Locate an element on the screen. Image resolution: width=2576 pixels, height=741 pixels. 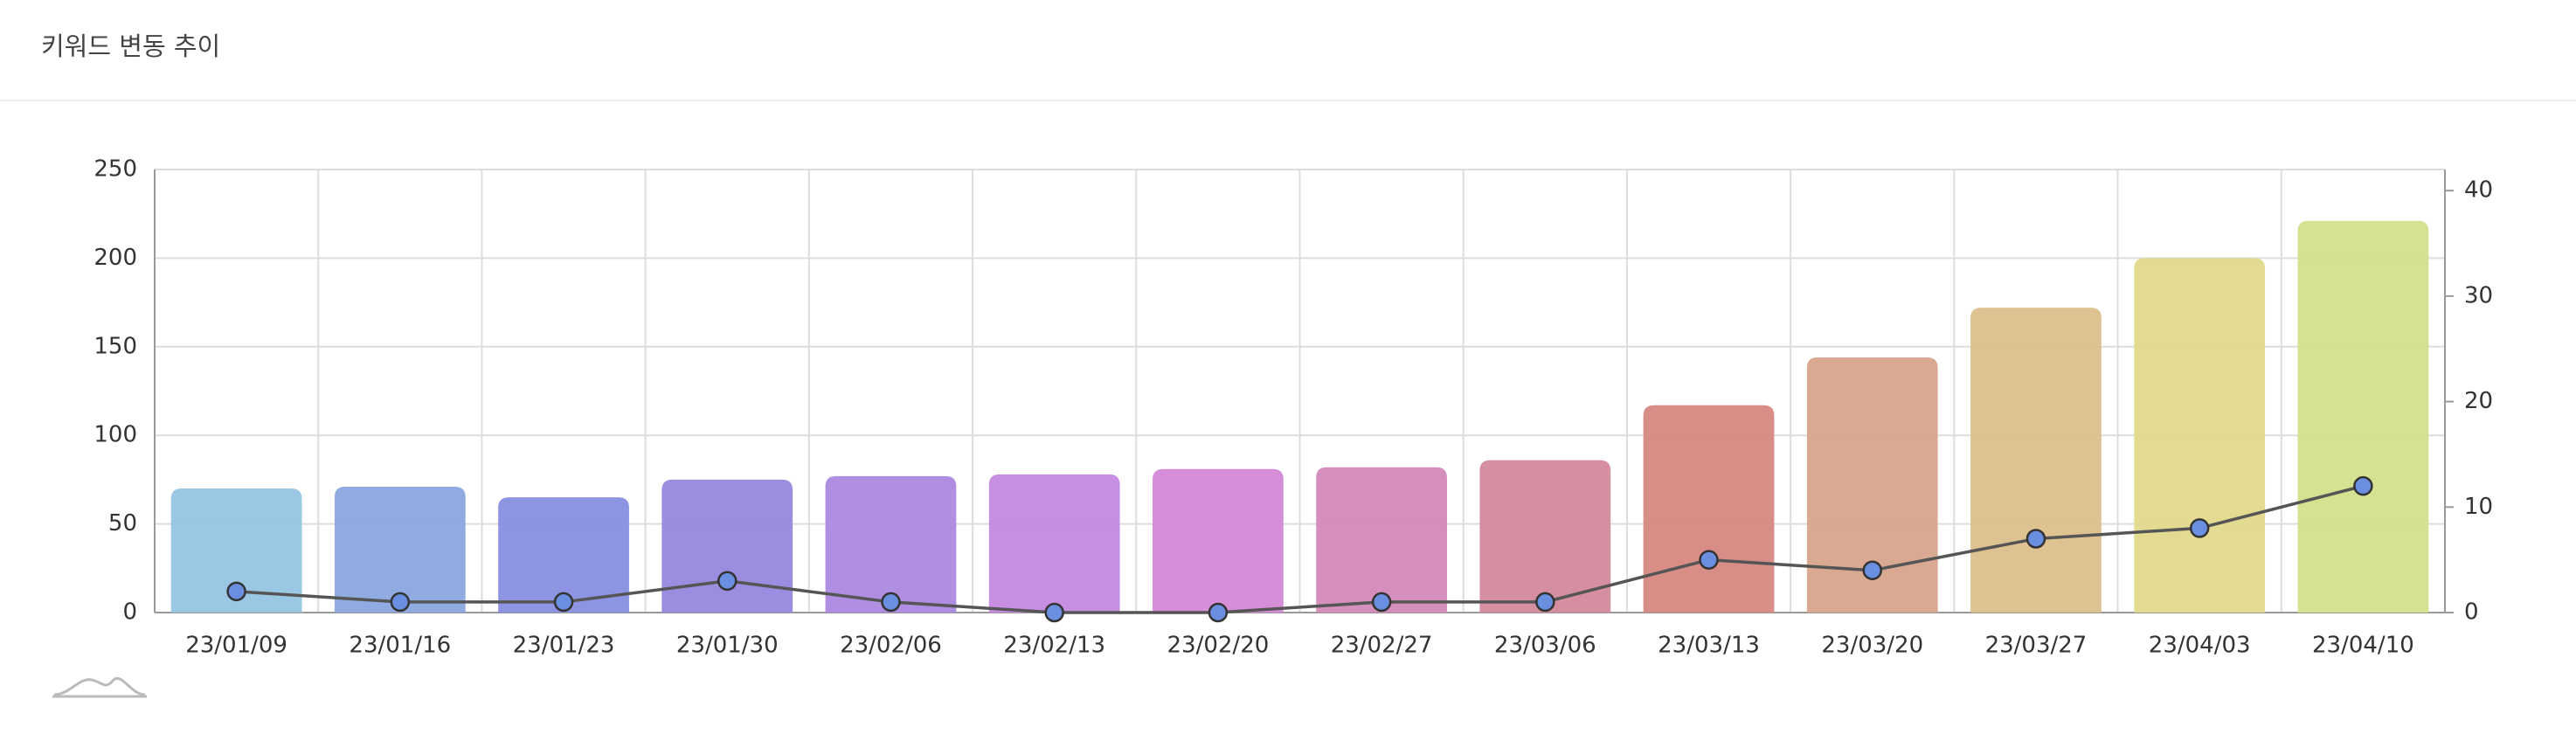
x-tick-label: 23/03/06 is located at coordinates (1545, 646).